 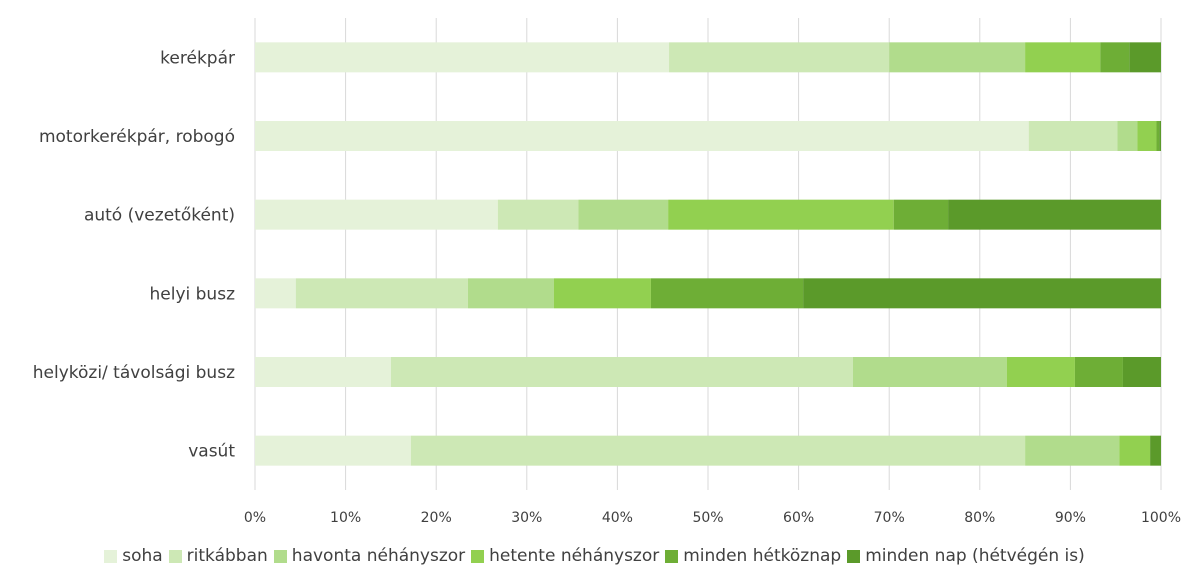 I want to click on legend-label: minden nap (hétvégén is), so click(x=975, y=556).